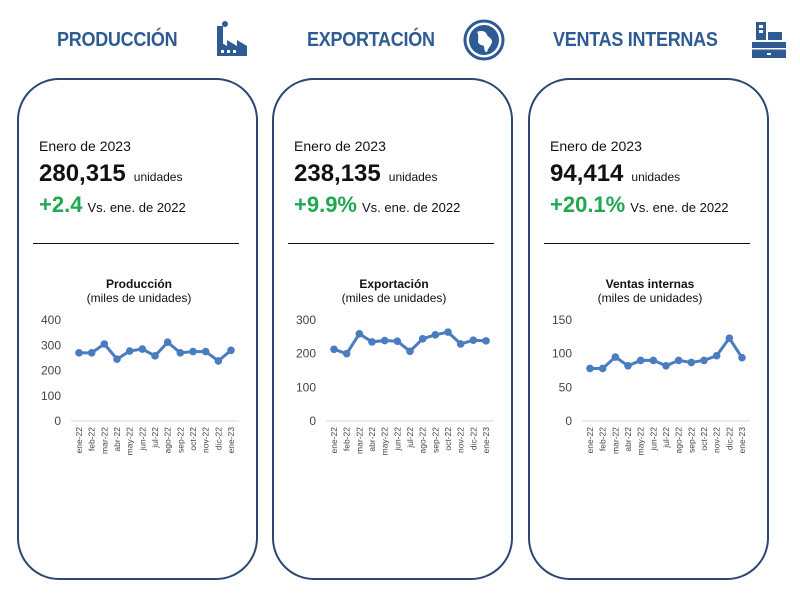 The width and height of the screenshot is (800, 600). I want to click on kpi-change: +9.9% Vs. ene. de 2022, so click(377, 205).